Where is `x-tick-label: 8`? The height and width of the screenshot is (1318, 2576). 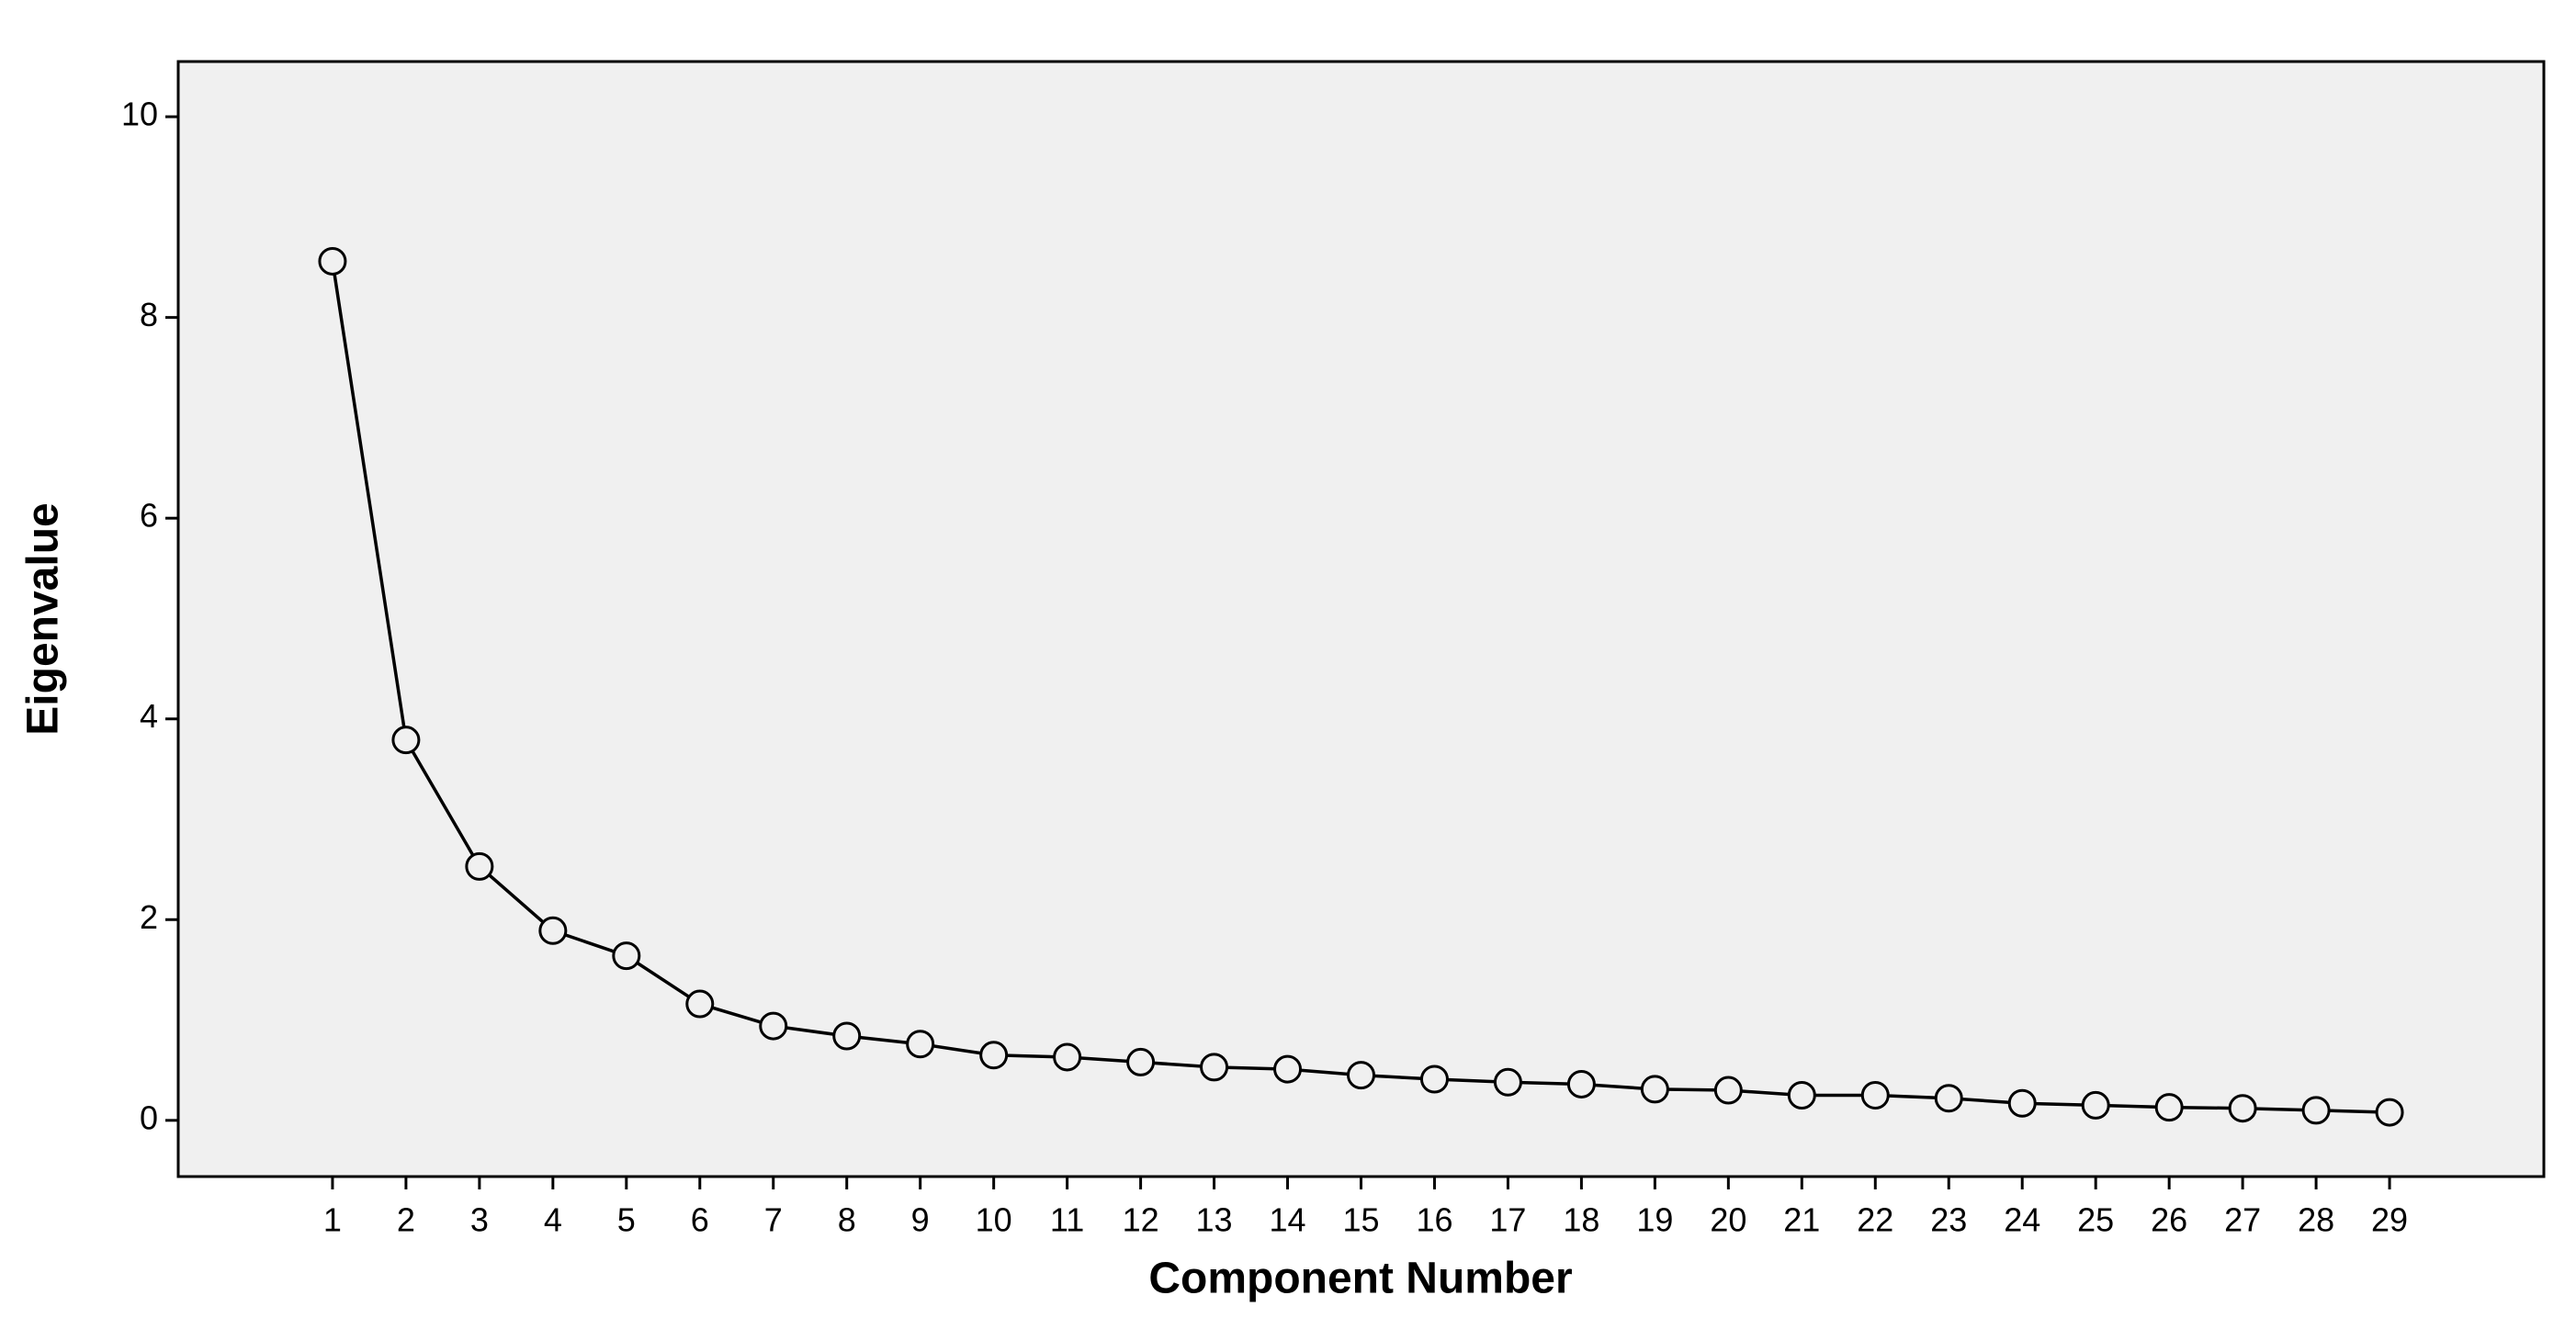 x-tick-label: 8 is located at coordinates (847, 1220).